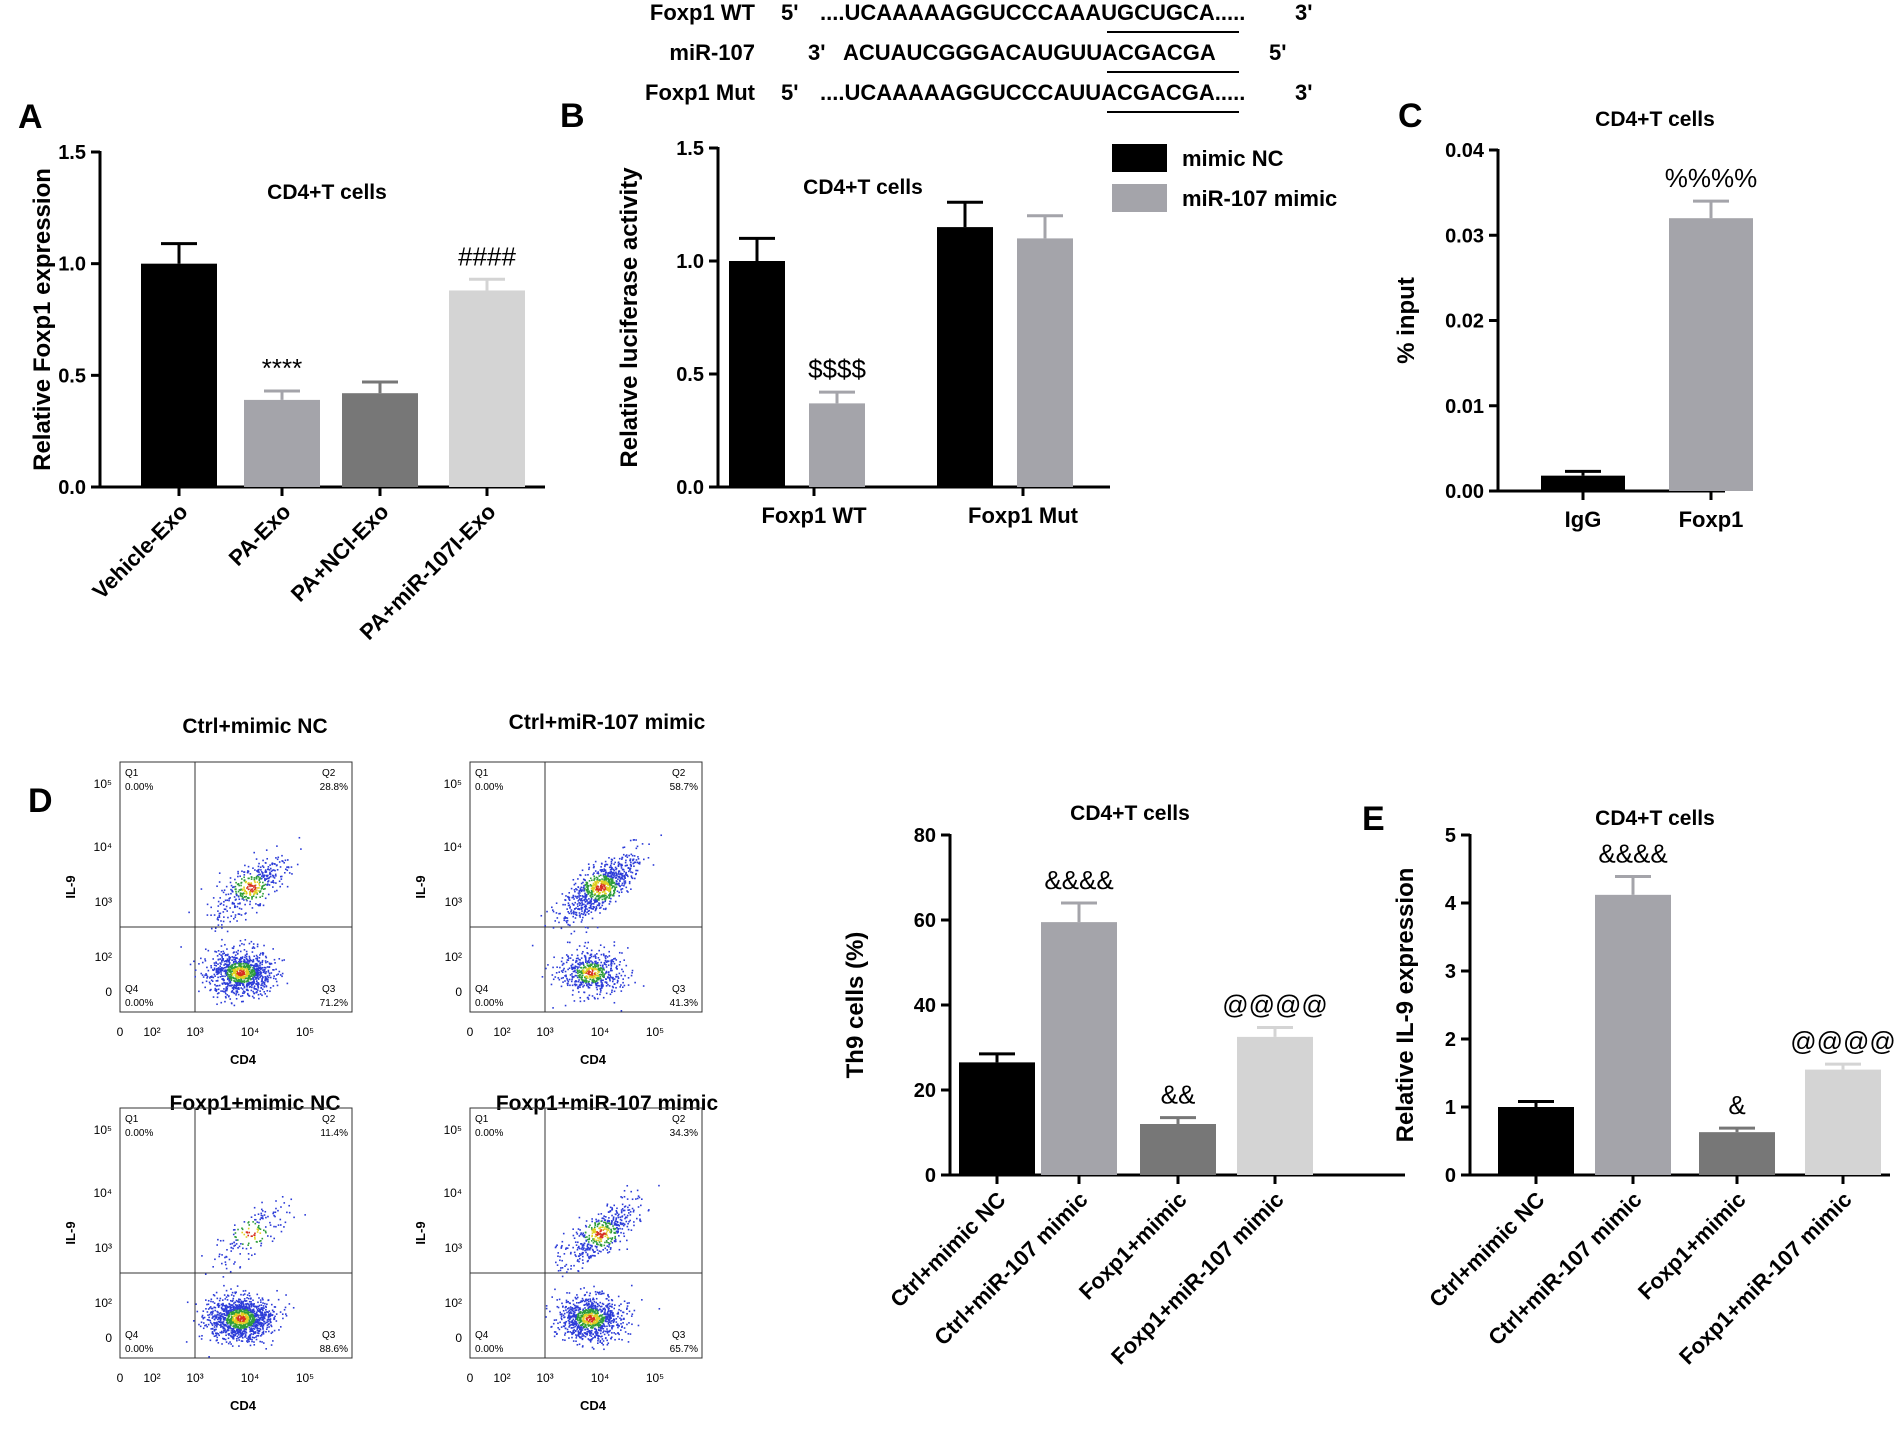  Describe the element at coordinates (817, 52) in the screenshot. I see `seq-prime-left-mir: 3'` at that location.